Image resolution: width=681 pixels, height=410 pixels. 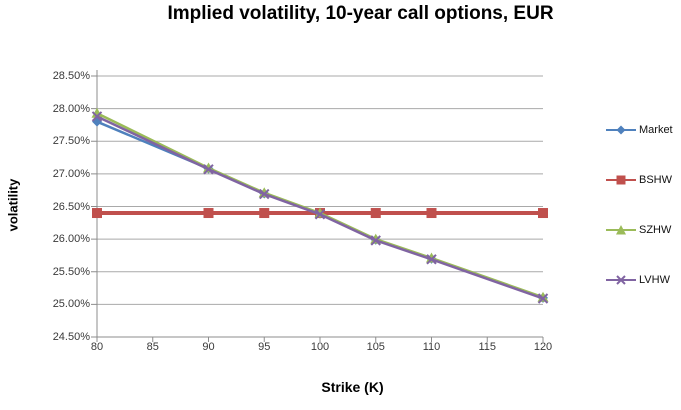 What do you see at coordinates (621, 130) in the screenshot?
I see `legend-marker-diamond-icon` at bounding box center [621, 130].